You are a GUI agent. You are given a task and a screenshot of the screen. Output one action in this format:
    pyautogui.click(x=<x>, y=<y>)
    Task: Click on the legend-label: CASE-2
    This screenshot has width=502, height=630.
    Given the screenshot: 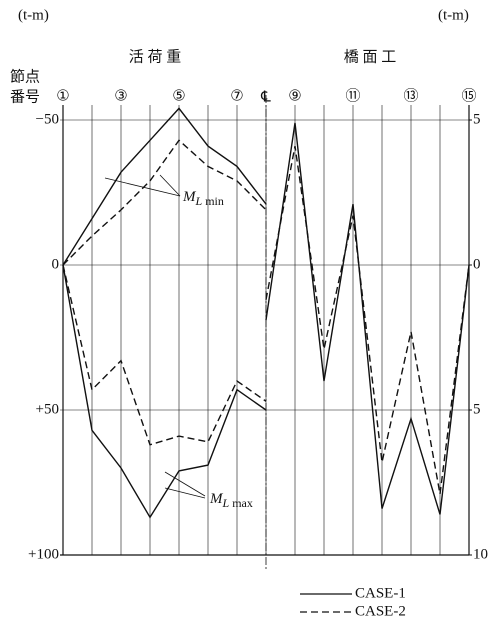 What is the action you would take?
    pyautogui.click(x=380, y=611)
    